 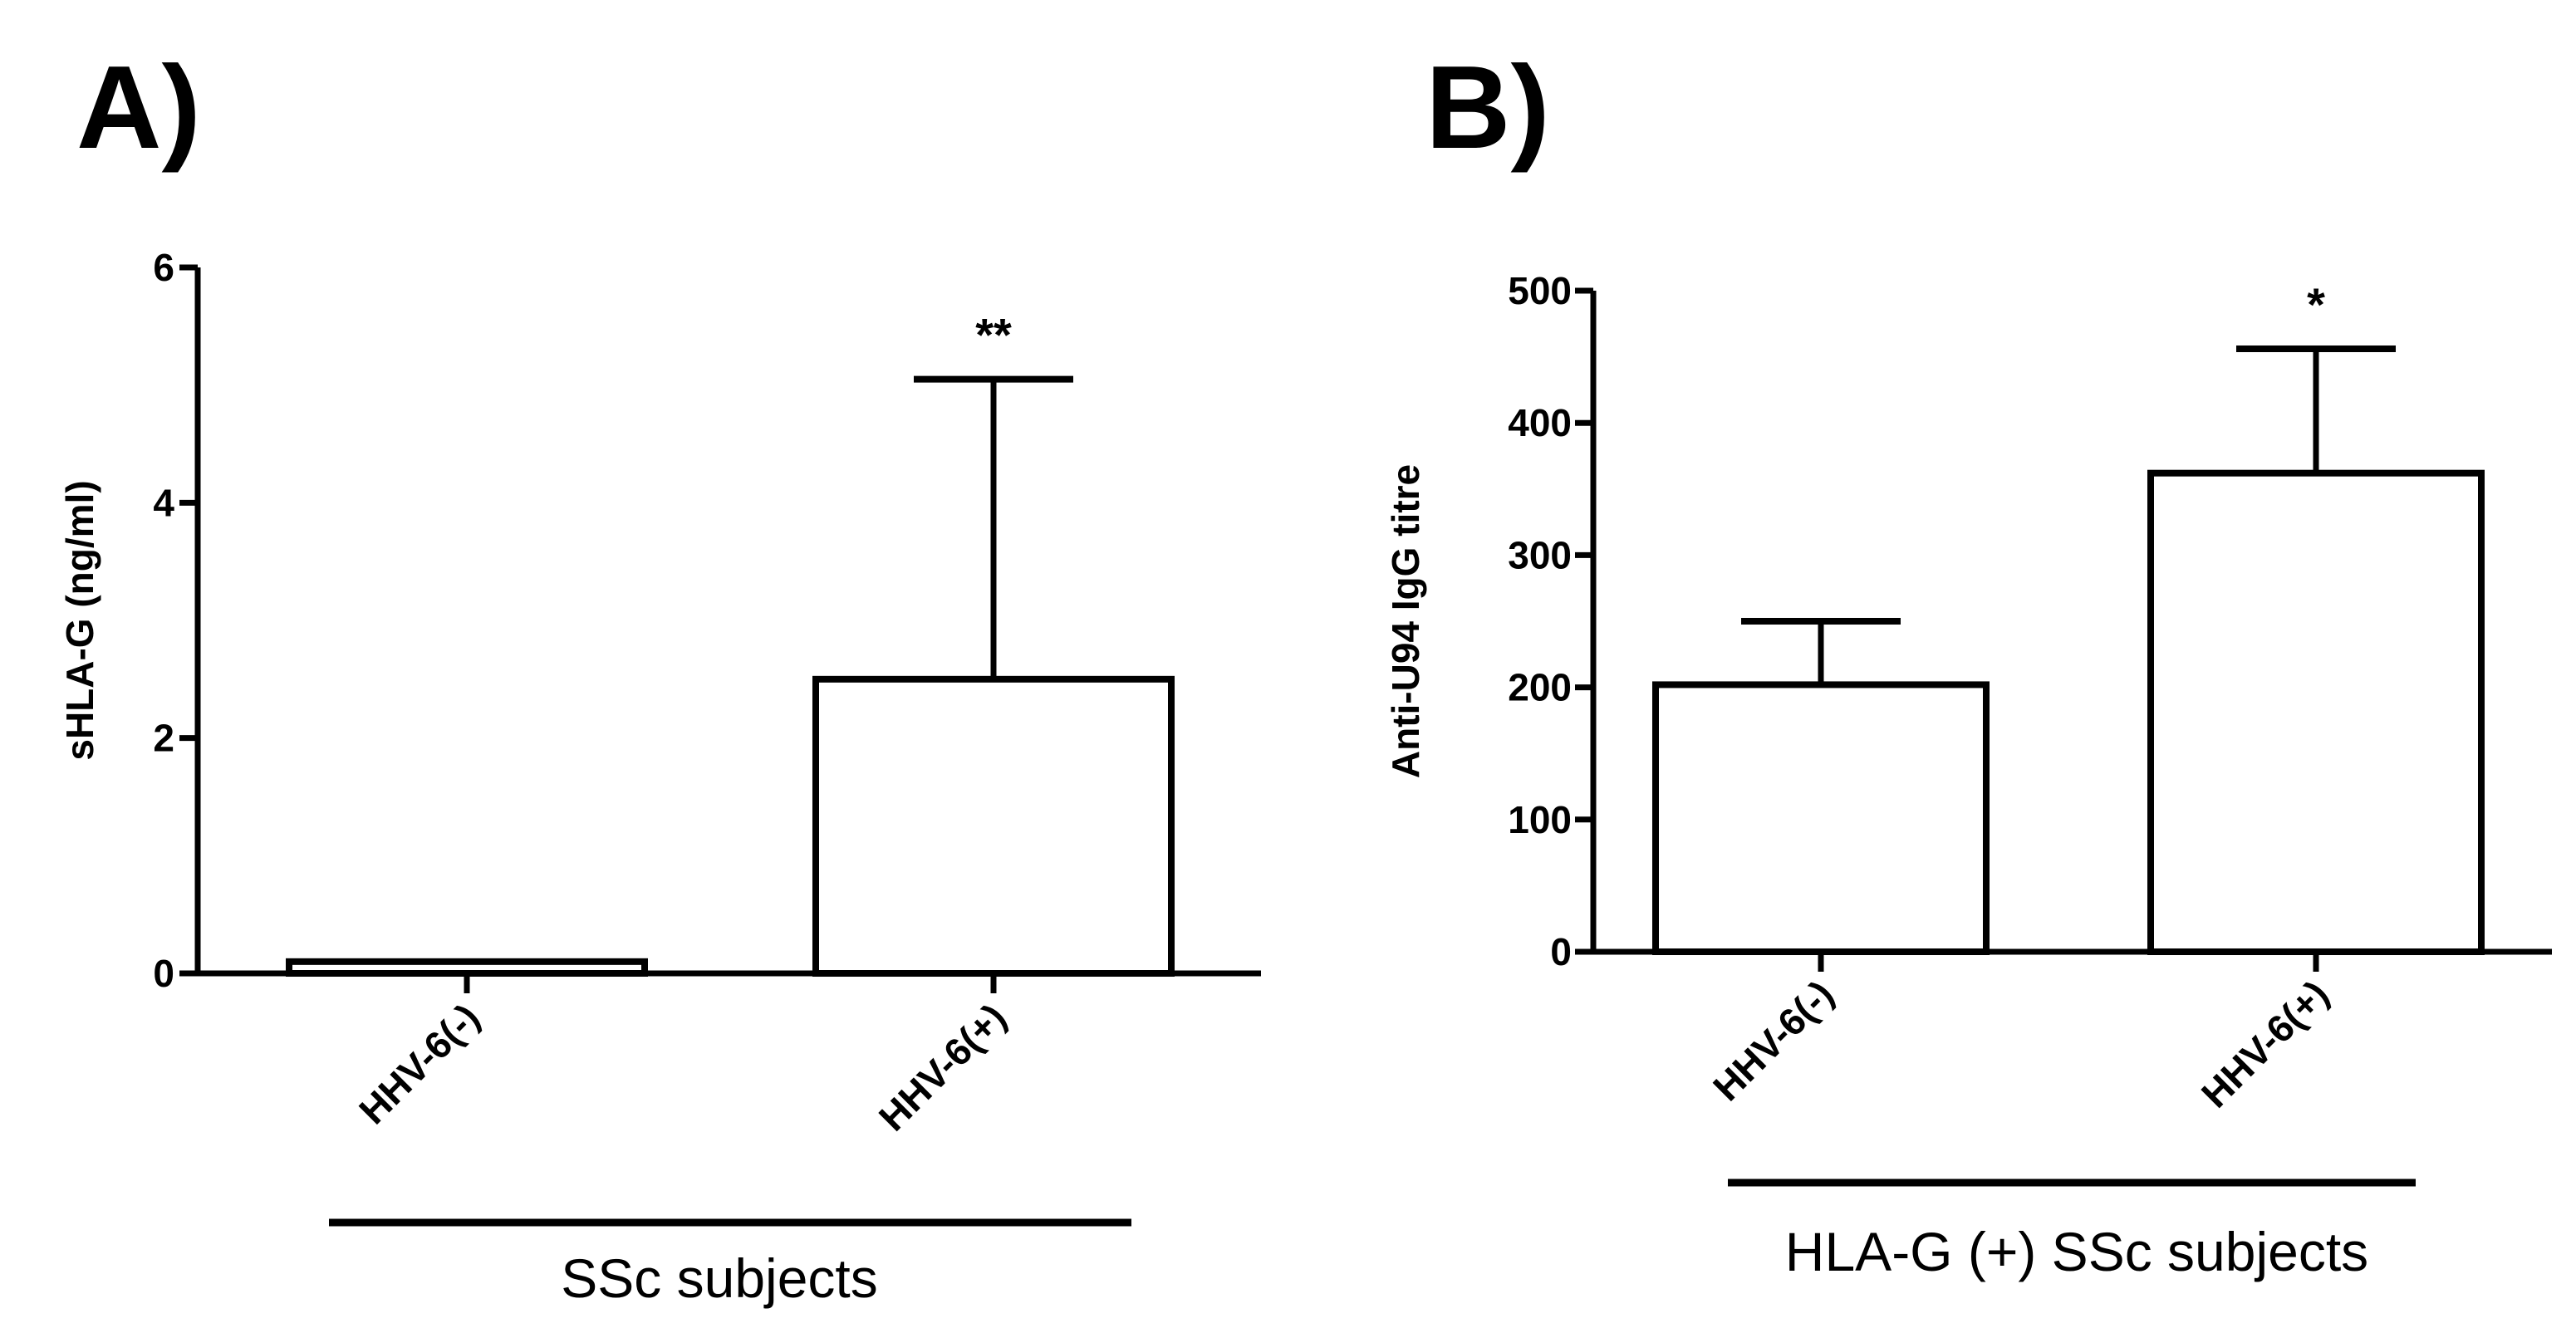 I want to click on y-tick-label: 2, so click(x=163, y=738).